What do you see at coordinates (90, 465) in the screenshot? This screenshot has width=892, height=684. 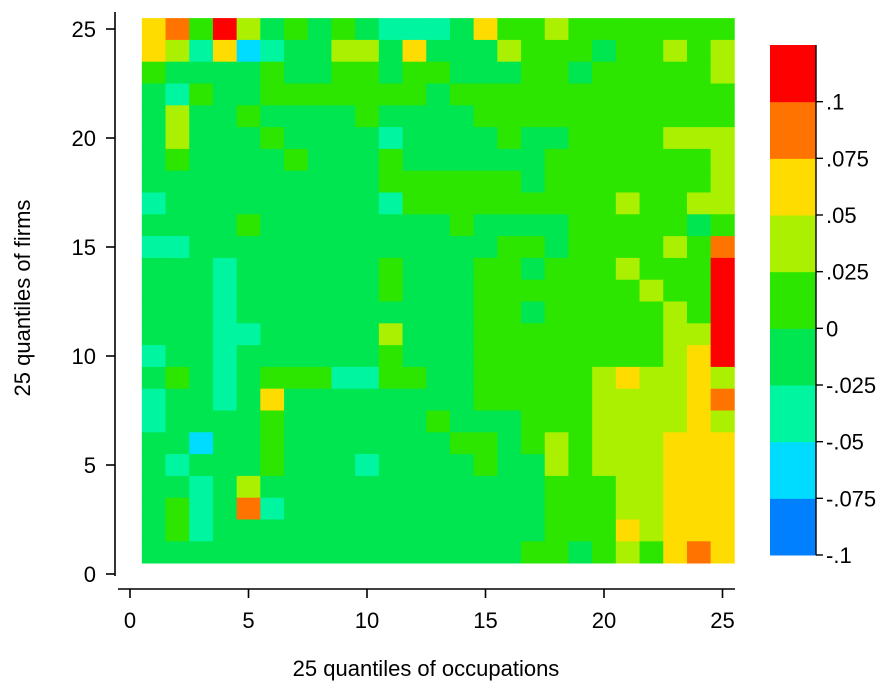 I see `y-tick-label: 5` at bounding box center [90, 465].